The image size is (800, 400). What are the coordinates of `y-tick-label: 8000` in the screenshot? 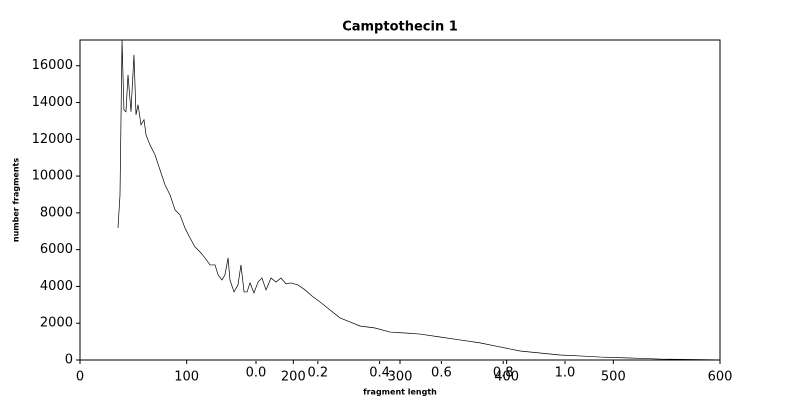 It's located at (56, 212).